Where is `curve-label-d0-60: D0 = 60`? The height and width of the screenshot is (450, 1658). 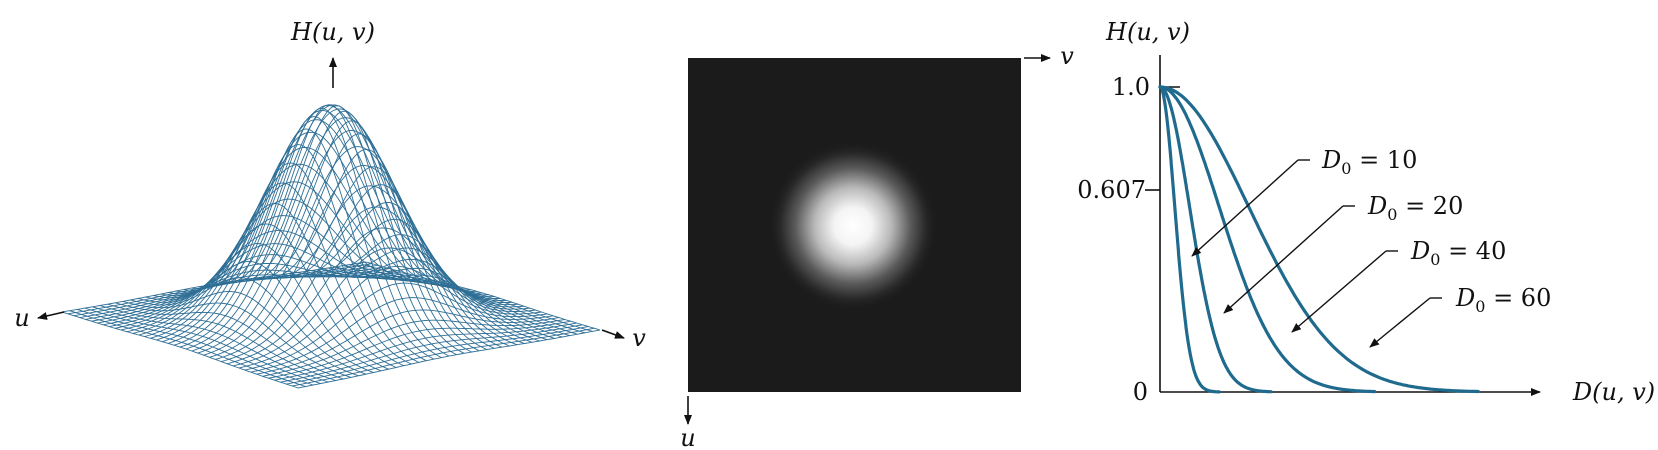 curve-label-d0-60: D0 = 60 is located at coordinates (1503, 300).